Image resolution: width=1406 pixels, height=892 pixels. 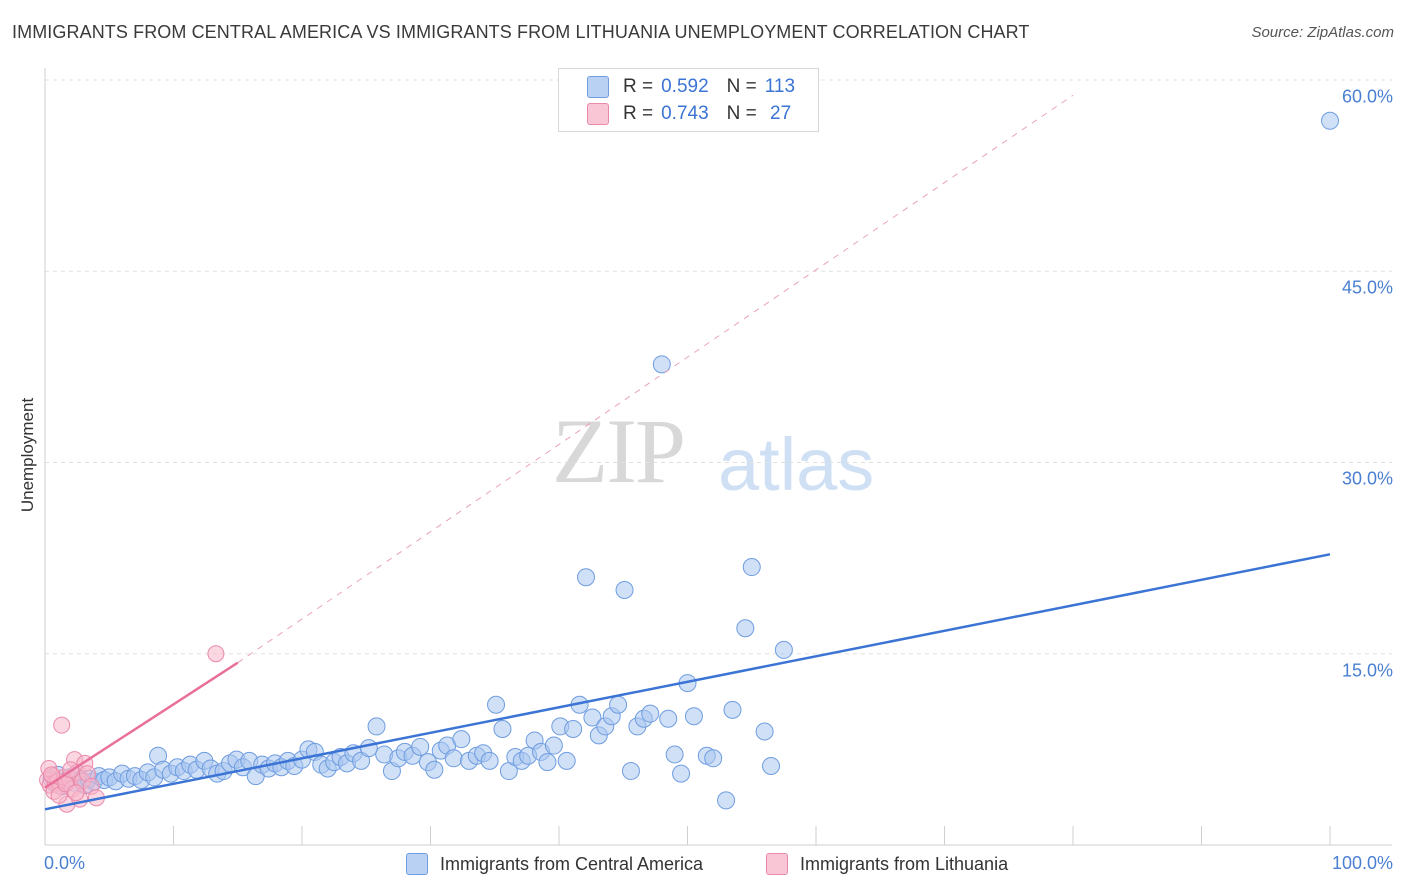 What do you see at coordinates (619, 451) in the screenshot?
I see `watermark-zip: ZIP` at bounding box center [619, 451].